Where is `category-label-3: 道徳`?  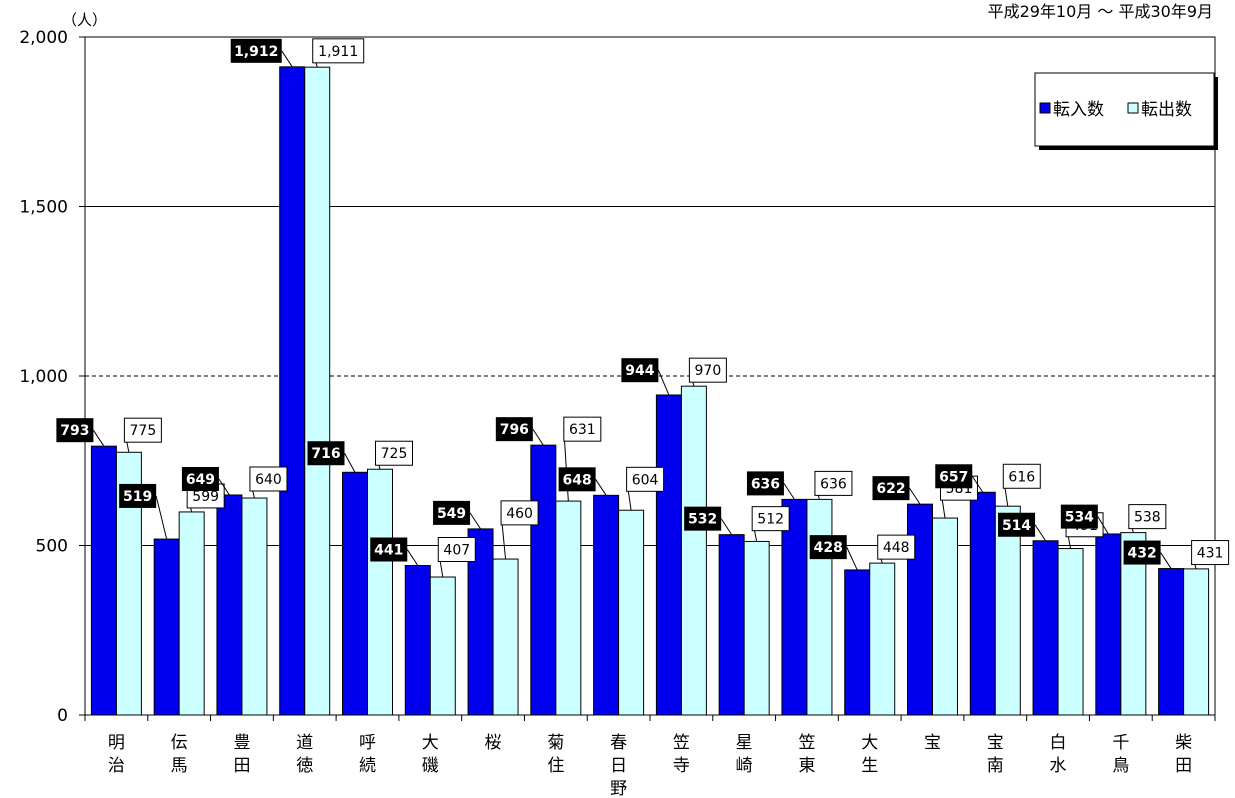 category-label-3: 道徳 is located at coordinates (304, 754).